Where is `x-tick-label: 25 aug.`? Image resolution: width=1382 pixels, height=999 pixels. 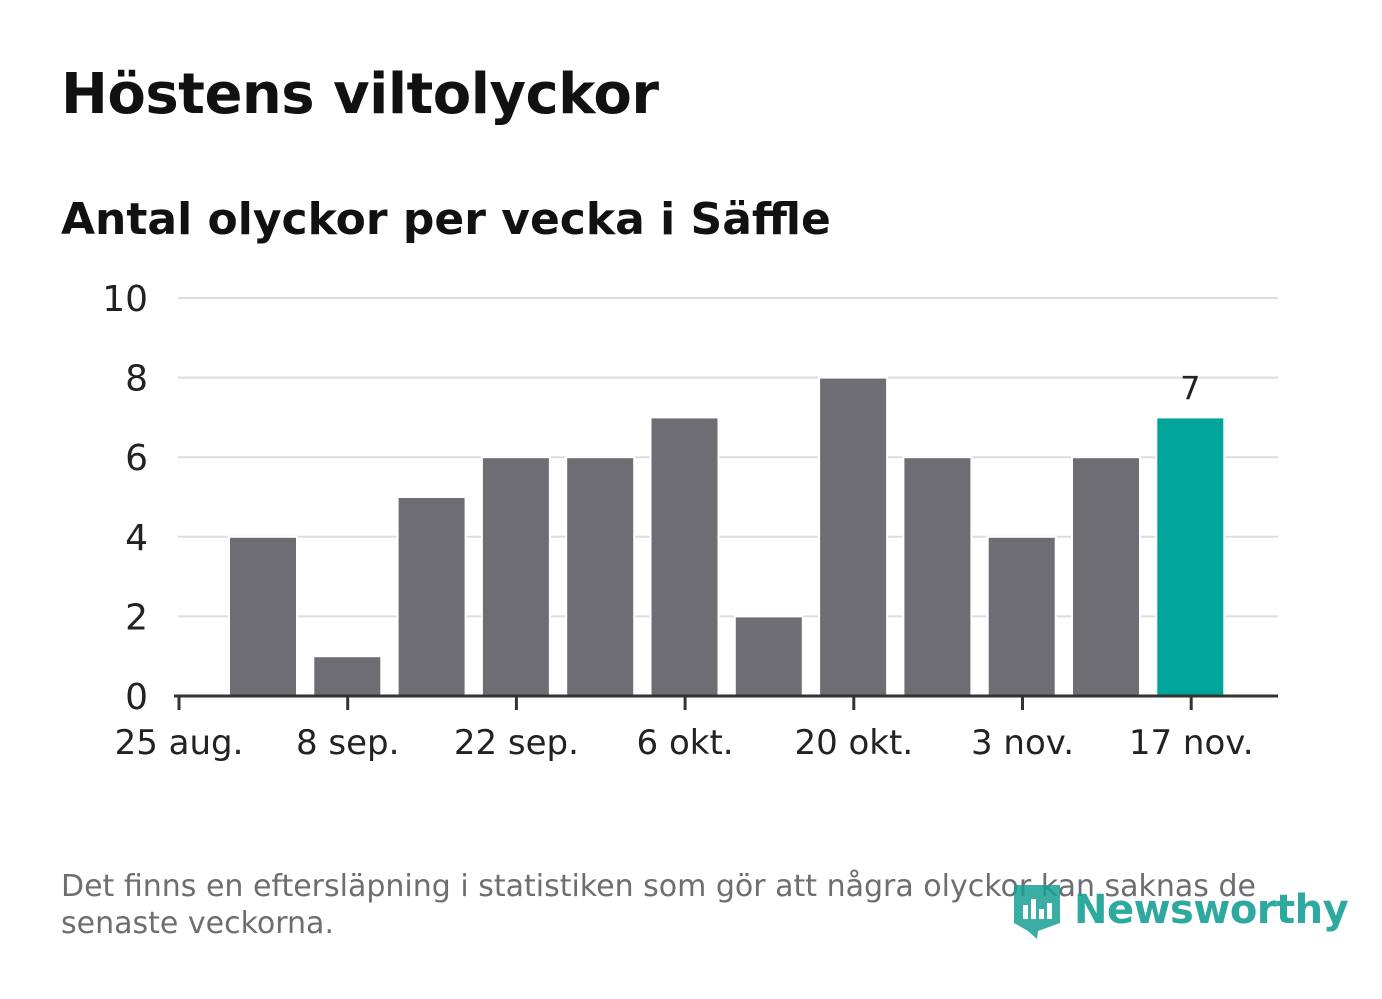
x-tick-label: 25 aug. is located at coordinates (179, 743).